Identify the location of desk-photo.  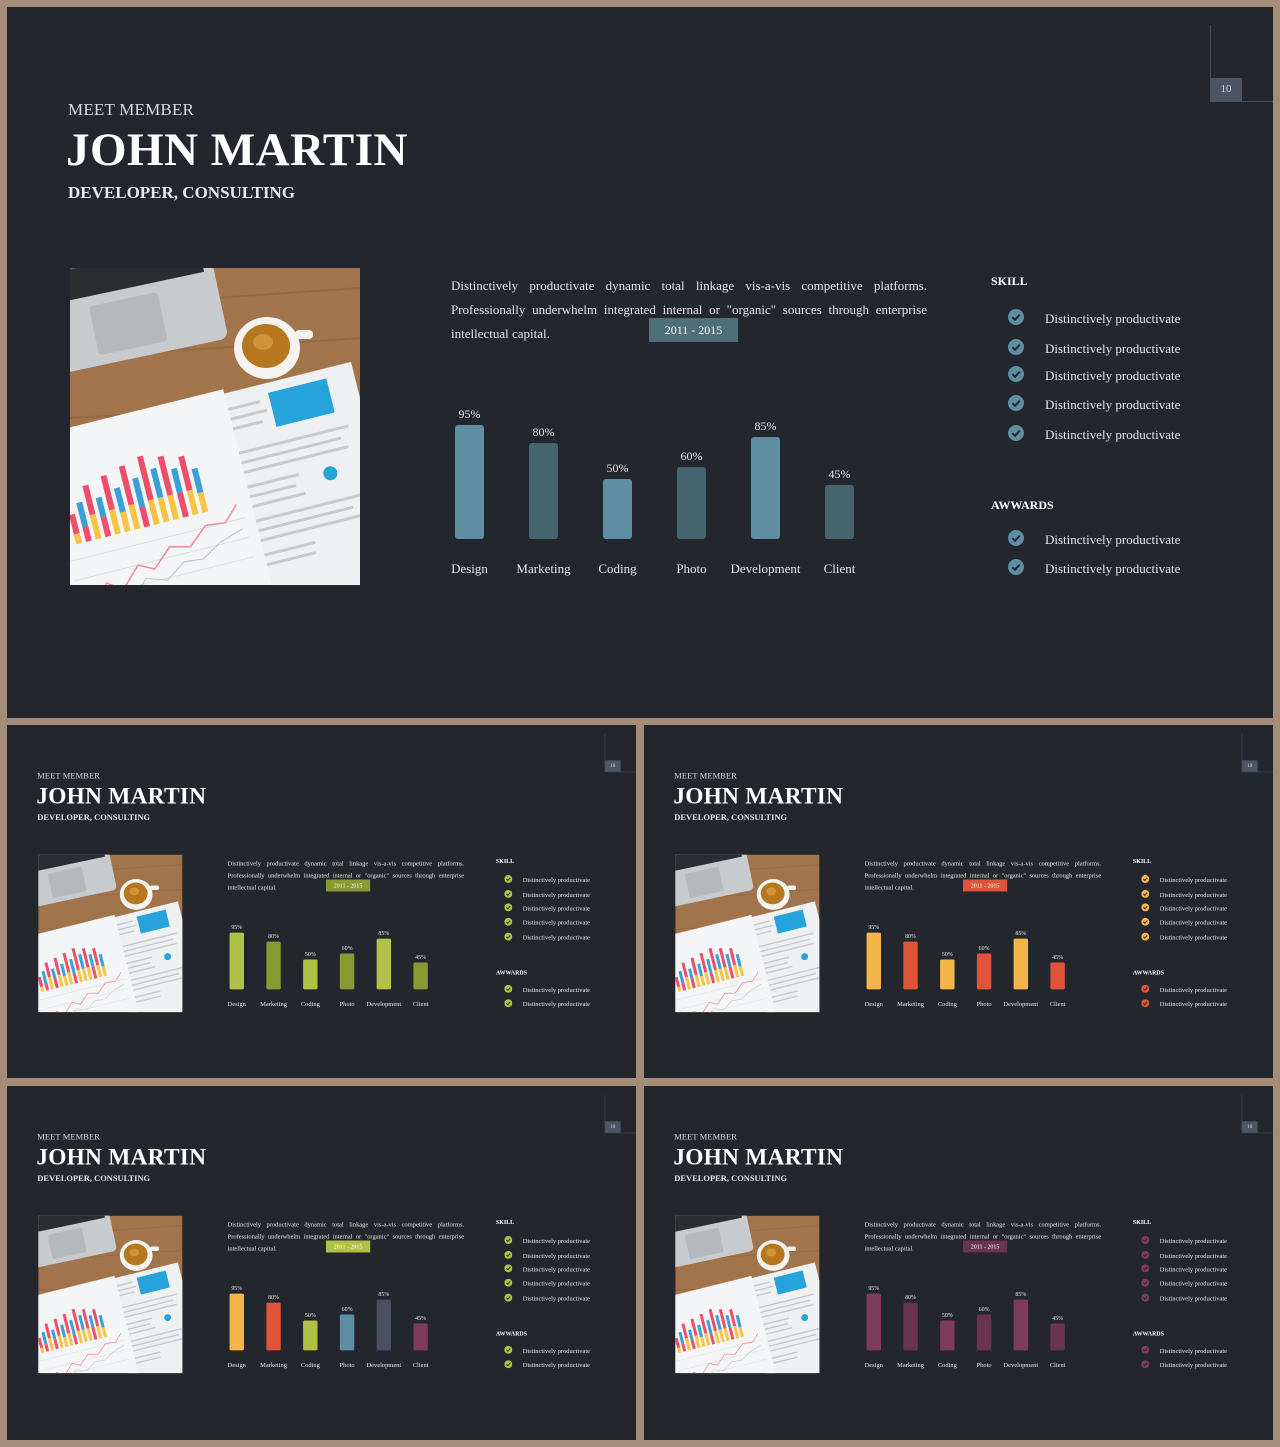
(110, 1294).